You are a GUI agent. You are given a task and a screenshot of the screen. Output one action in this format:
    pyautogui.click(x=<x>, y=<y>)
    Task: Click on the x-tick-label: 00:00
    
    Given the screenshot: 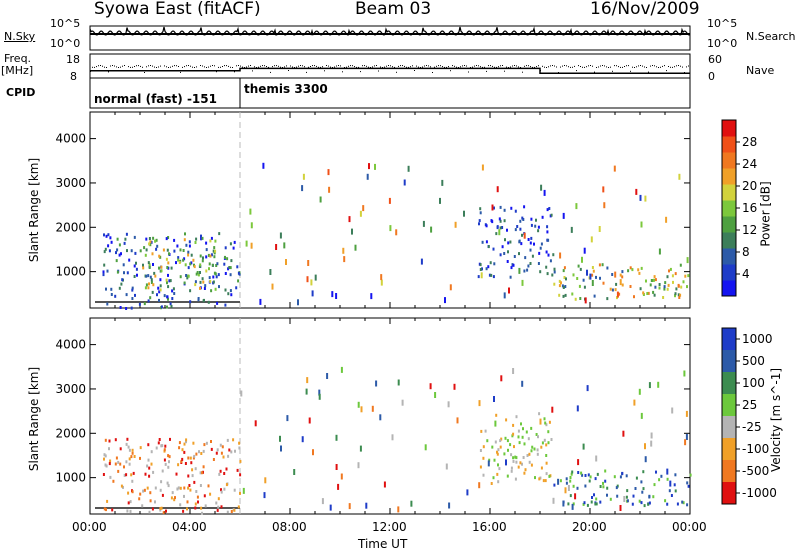 What is the action you would take?
    pyautogui.click(x=689, y=527)
    